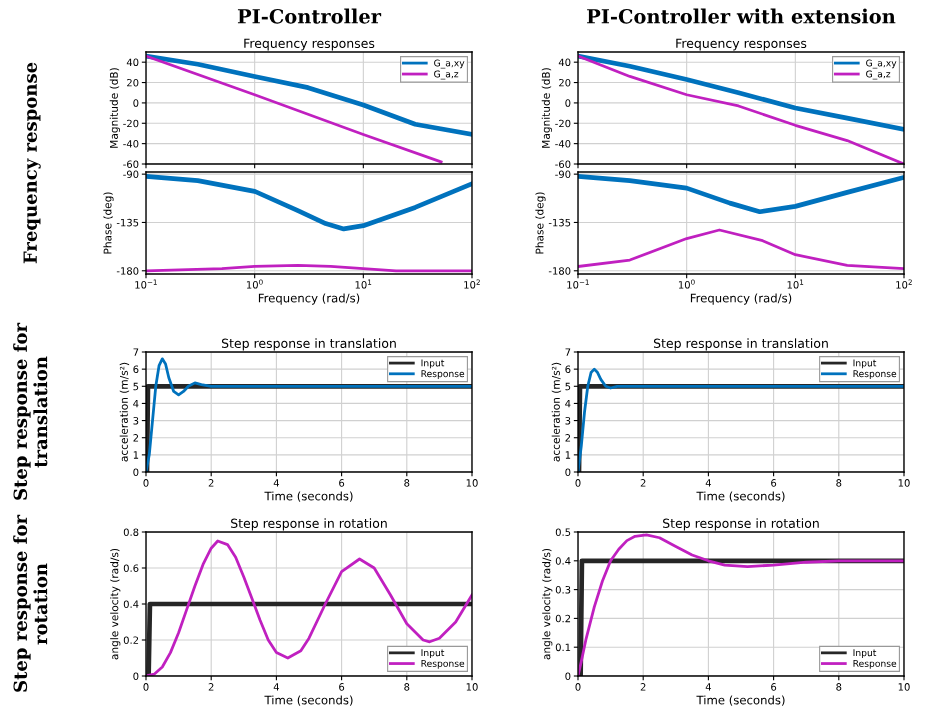 This screenshot has width=948, height=712. Describe the element at coordinates (741, 16) in the screenshot. I see `text: PI-Controller with extension` at that location.